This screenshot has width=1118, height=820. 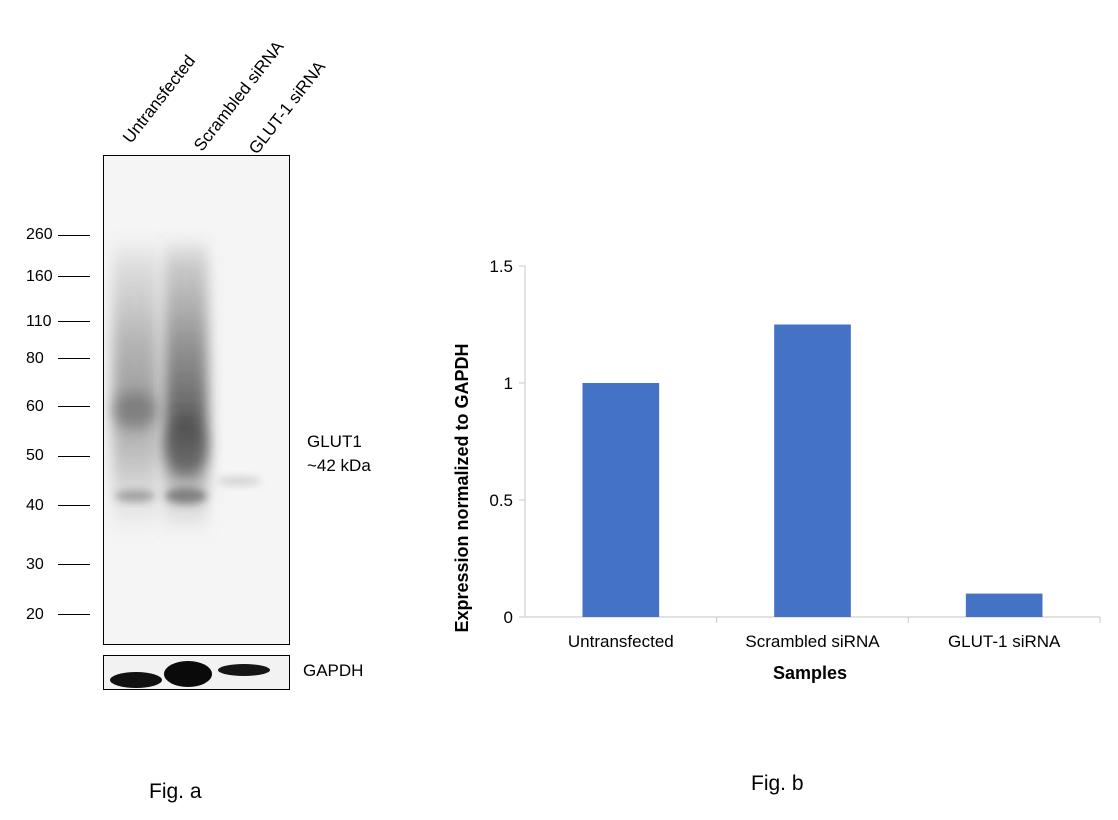 I want to click on mw-label-160: 160, so click(x=39, y=276).